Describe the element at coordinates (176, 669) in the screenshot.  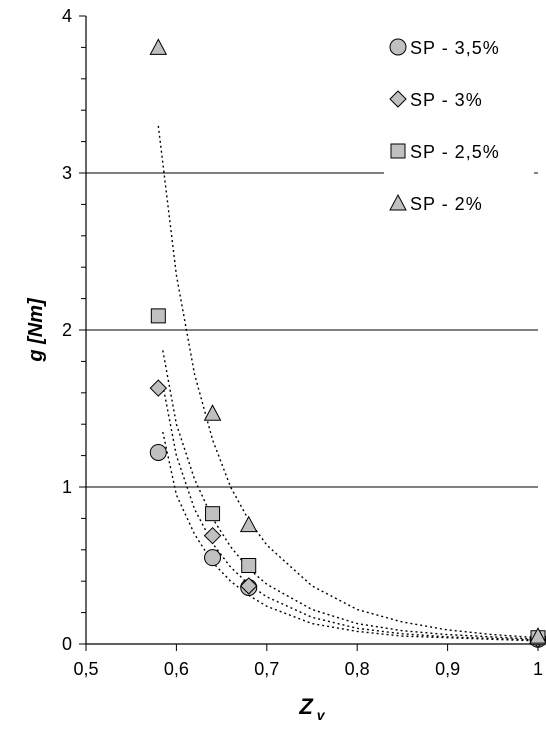
I see `x-tick-label: 0,6` at that location.